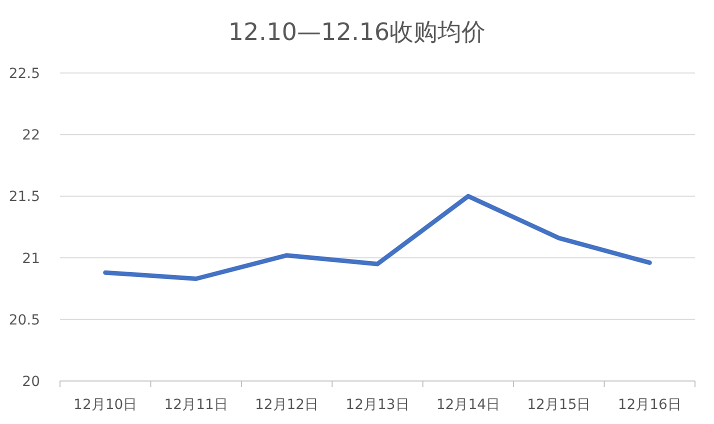 The image size is (714, 424). What do you see at coordinates (31, 136) in the screenshot?
I see `y-tick-label: 22` at bounding box center [31, 136].